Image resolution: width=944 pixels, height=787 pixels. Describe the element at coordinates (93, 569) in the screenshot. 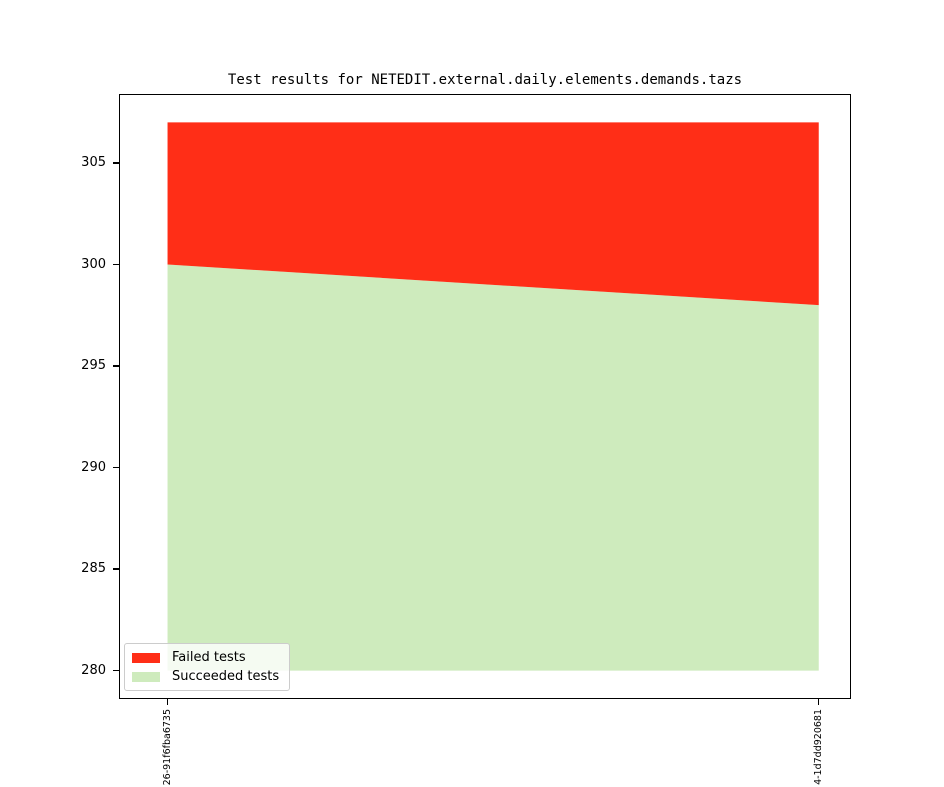

I see `y-tick-label: 285` at that location.